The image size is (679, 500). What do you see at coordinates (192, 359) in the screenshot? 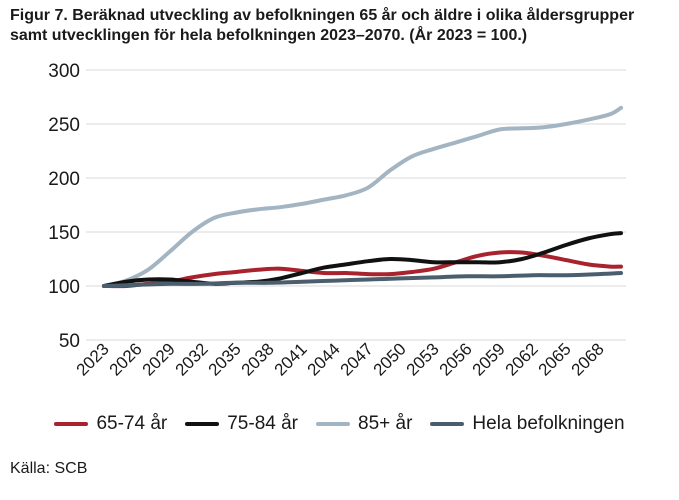
I see `x-tick-label: 2032` at bounding box center [192, 359].